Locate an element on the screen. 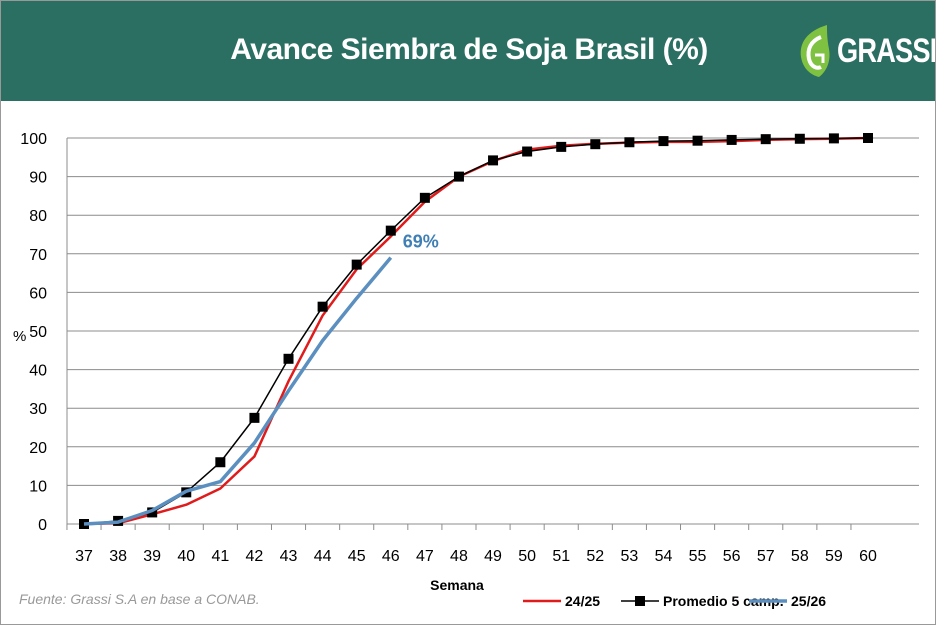 The image size is (936, 625). x-axis-label: Semana is located at coordinates (457, 585).